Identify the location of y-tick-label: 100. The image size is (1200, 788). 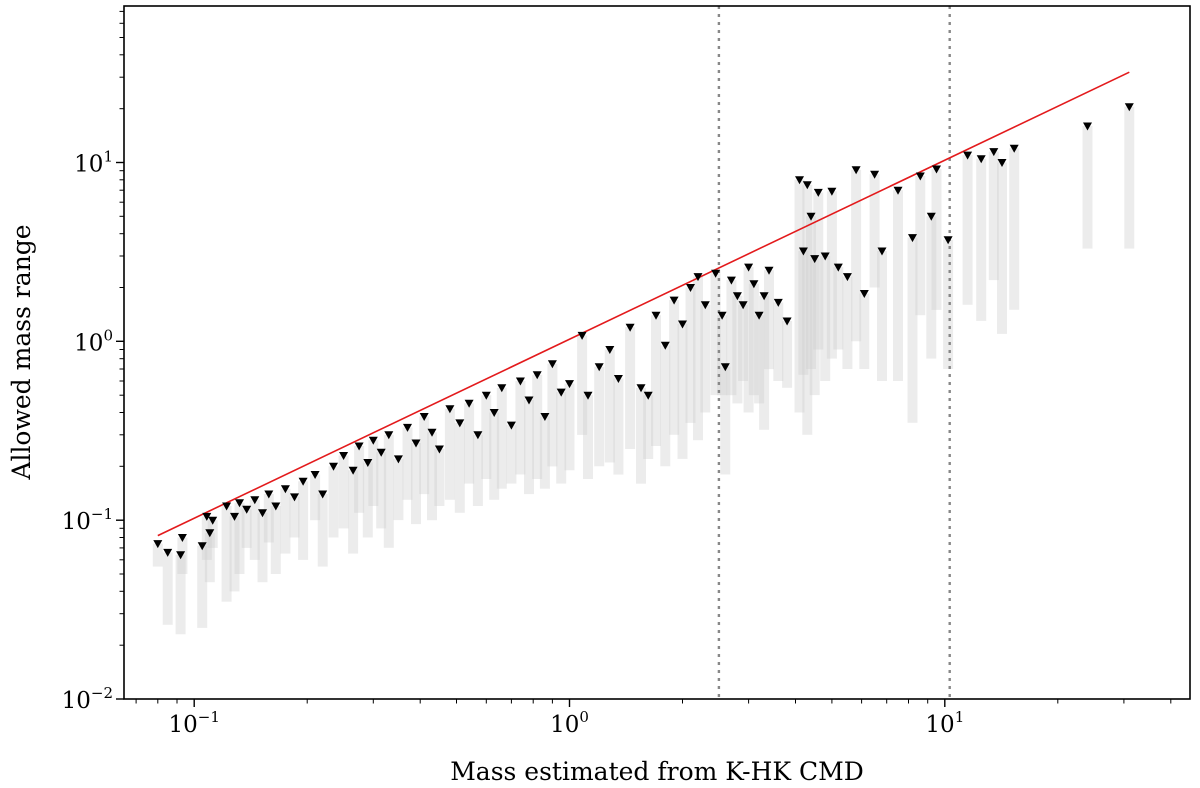
(93, 341).